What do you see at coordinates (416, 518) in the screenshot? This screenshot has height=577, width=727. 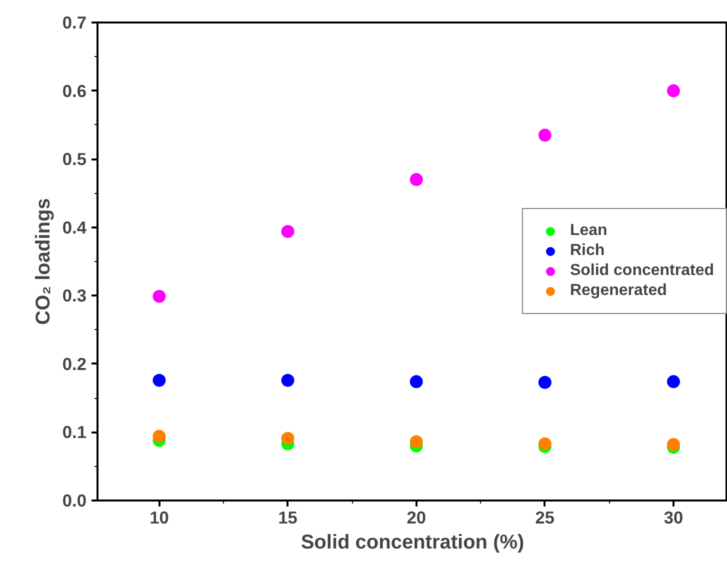 I see `x-tick-label: 20` at bounding box center [416, 518].